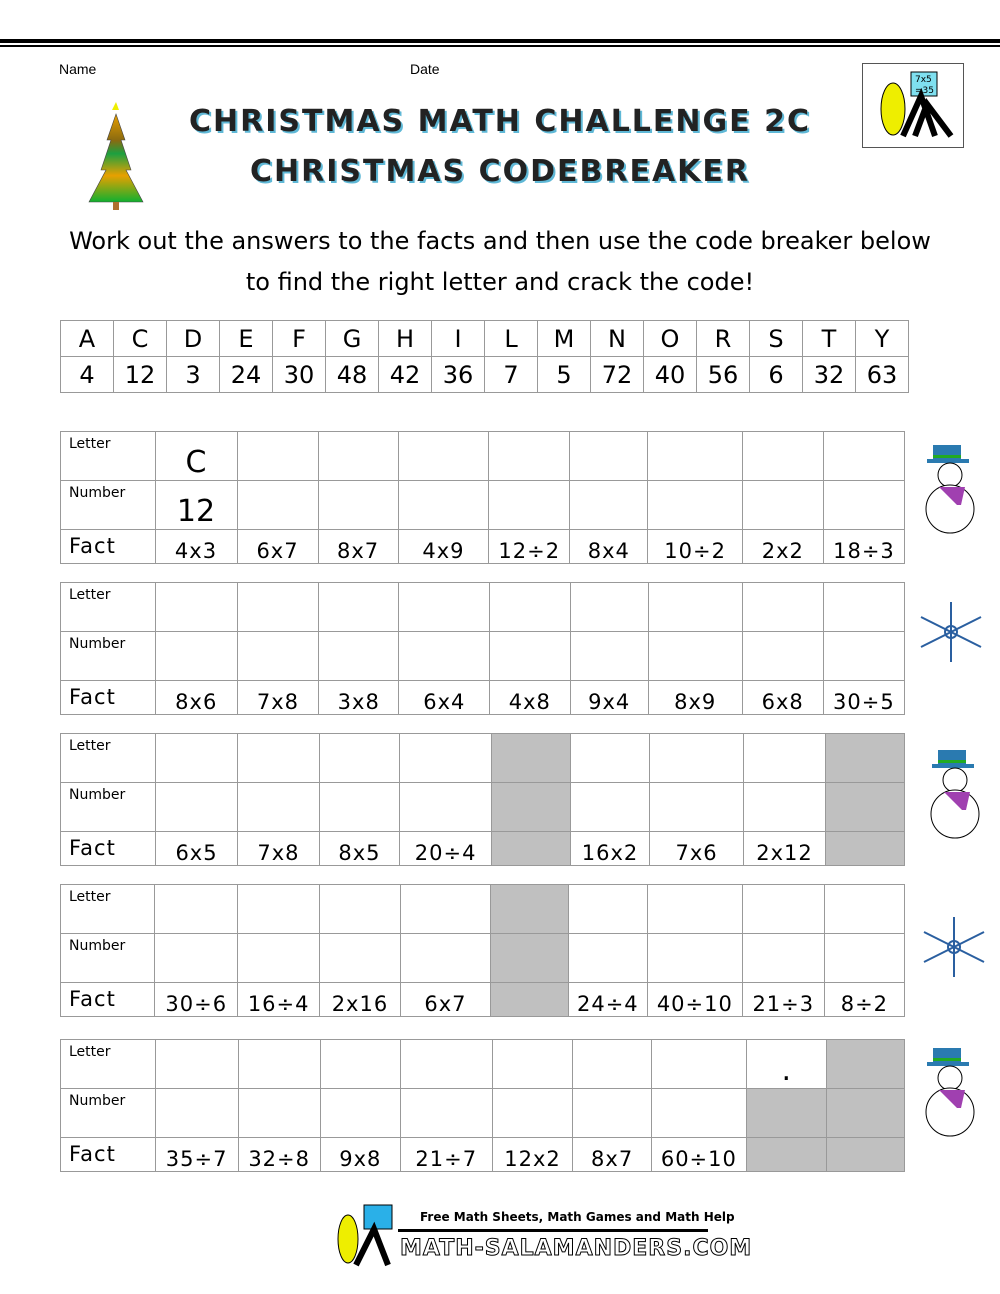  Describe the element at coordinates (511, 374) in the screenshot. I see `code-number: 7` at that location.